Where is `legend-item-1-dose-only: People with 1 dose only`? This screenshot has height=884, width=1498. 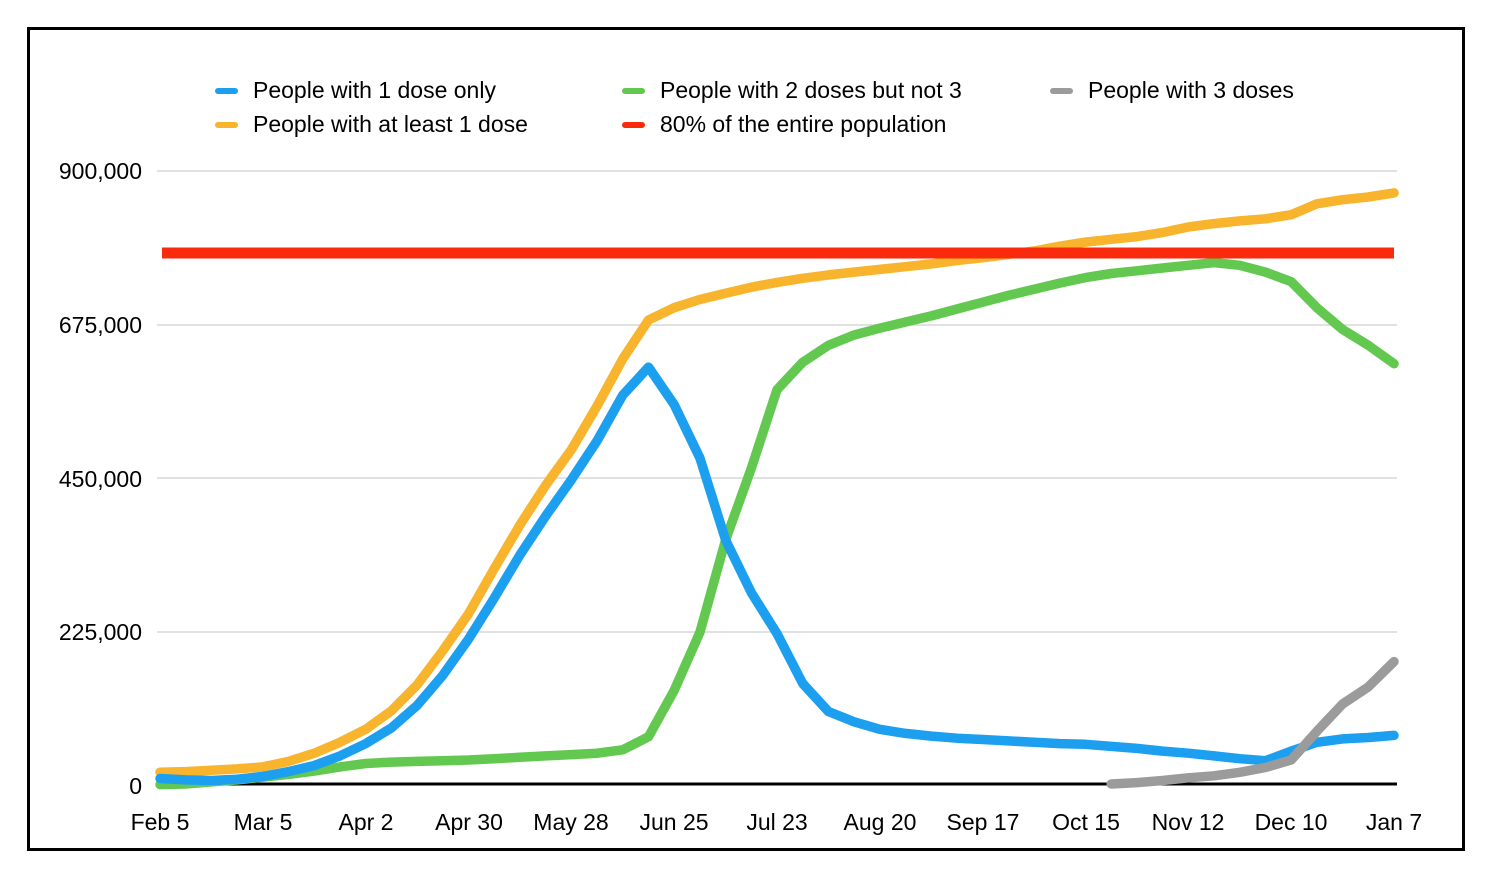 legend-item-1-dose-only: People with 1 dose only is located at coordinates (355, 90).